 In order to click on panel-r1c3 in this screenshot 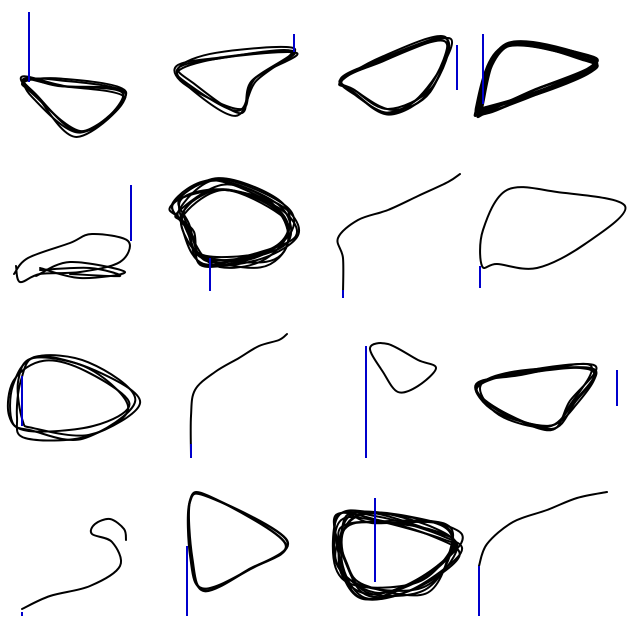, I will do `click(398, 75)`.